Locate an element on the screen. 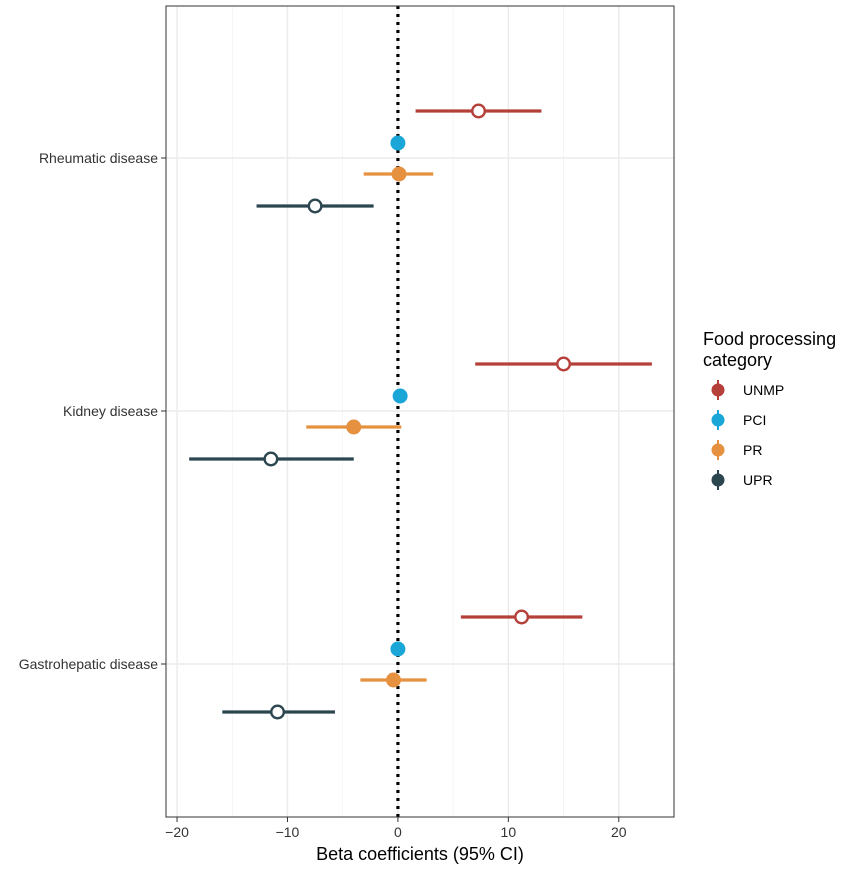 The image size is (851, 869). legend-title-line1: Food processing is located at coordinates (769, 339).